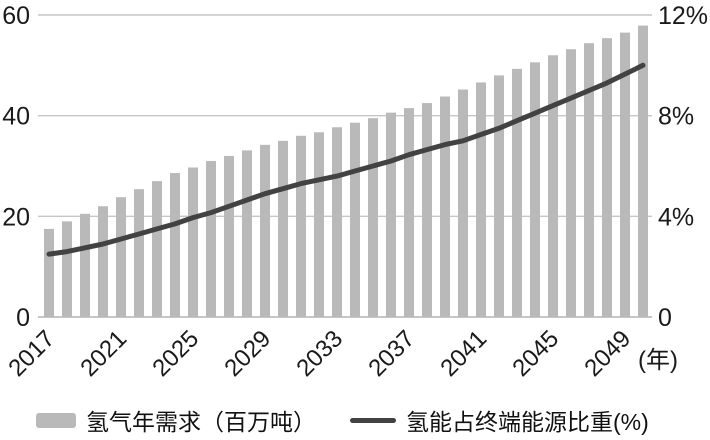  Describe the element at coordinates (175, 353) in the screenshot. I see `x-axis-tick-label: 2025` at that location.